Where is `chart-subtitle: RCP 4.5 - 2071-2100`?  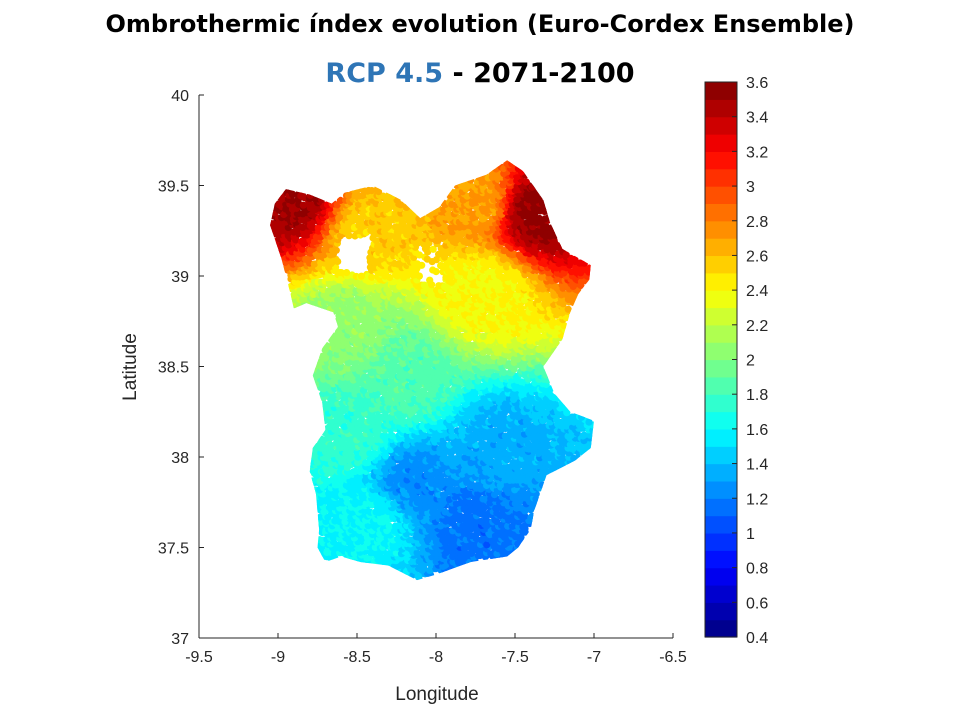
chart-subtitle: RCP 4.5 - 2071-2100 is located at coordinates (480, 73).